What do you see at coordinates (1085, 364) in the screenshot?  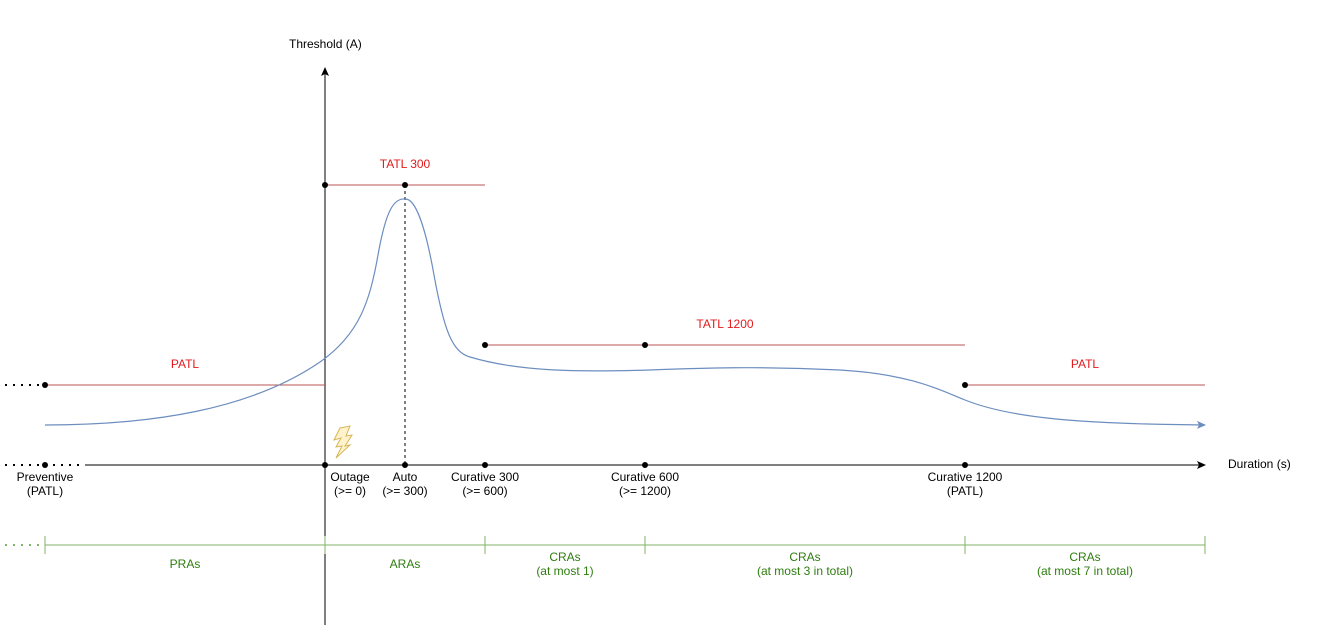 I see `patl-right-label: PATL` at bounding box center [1085, 364].